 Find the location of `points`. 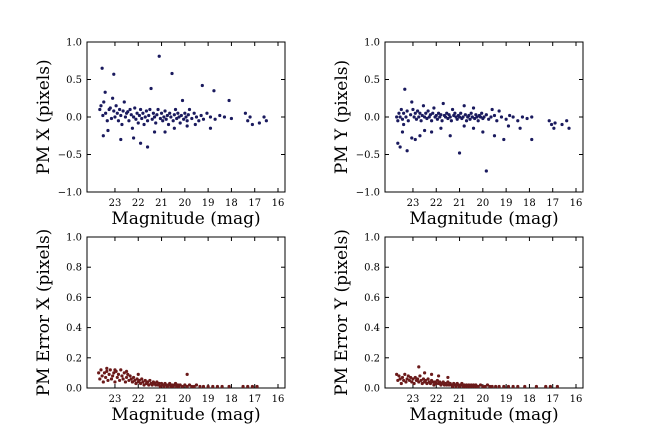

points is located at coordinates (483, 130).